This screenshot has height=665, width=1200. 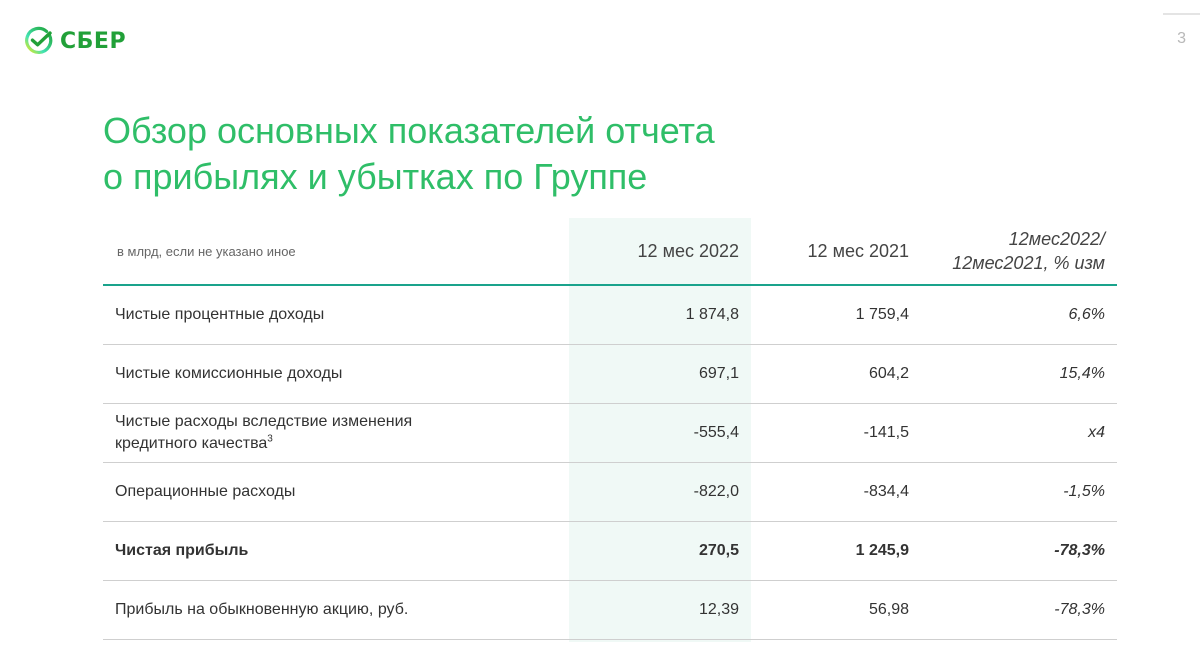 I want to click on page-number: 3, so click(x=1181, y=38).